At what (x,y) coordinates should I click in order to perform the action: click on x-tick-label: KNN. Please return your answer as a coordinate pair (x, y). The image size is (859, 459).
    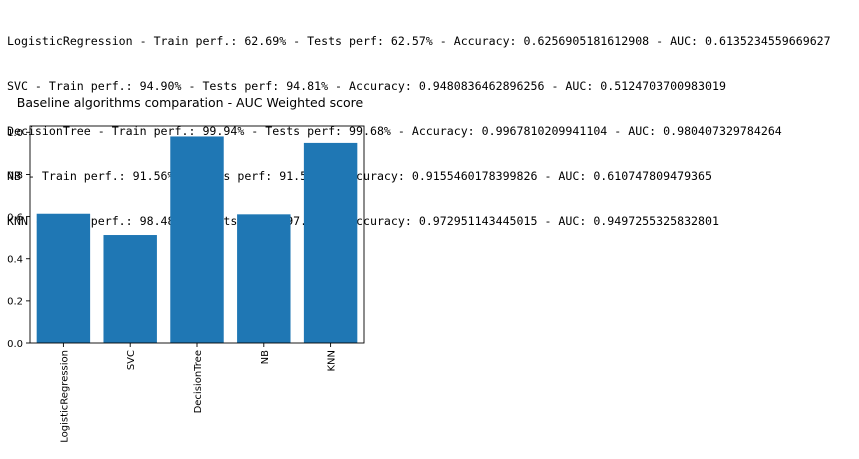
    Looking at the image, I should click on (332, 361).